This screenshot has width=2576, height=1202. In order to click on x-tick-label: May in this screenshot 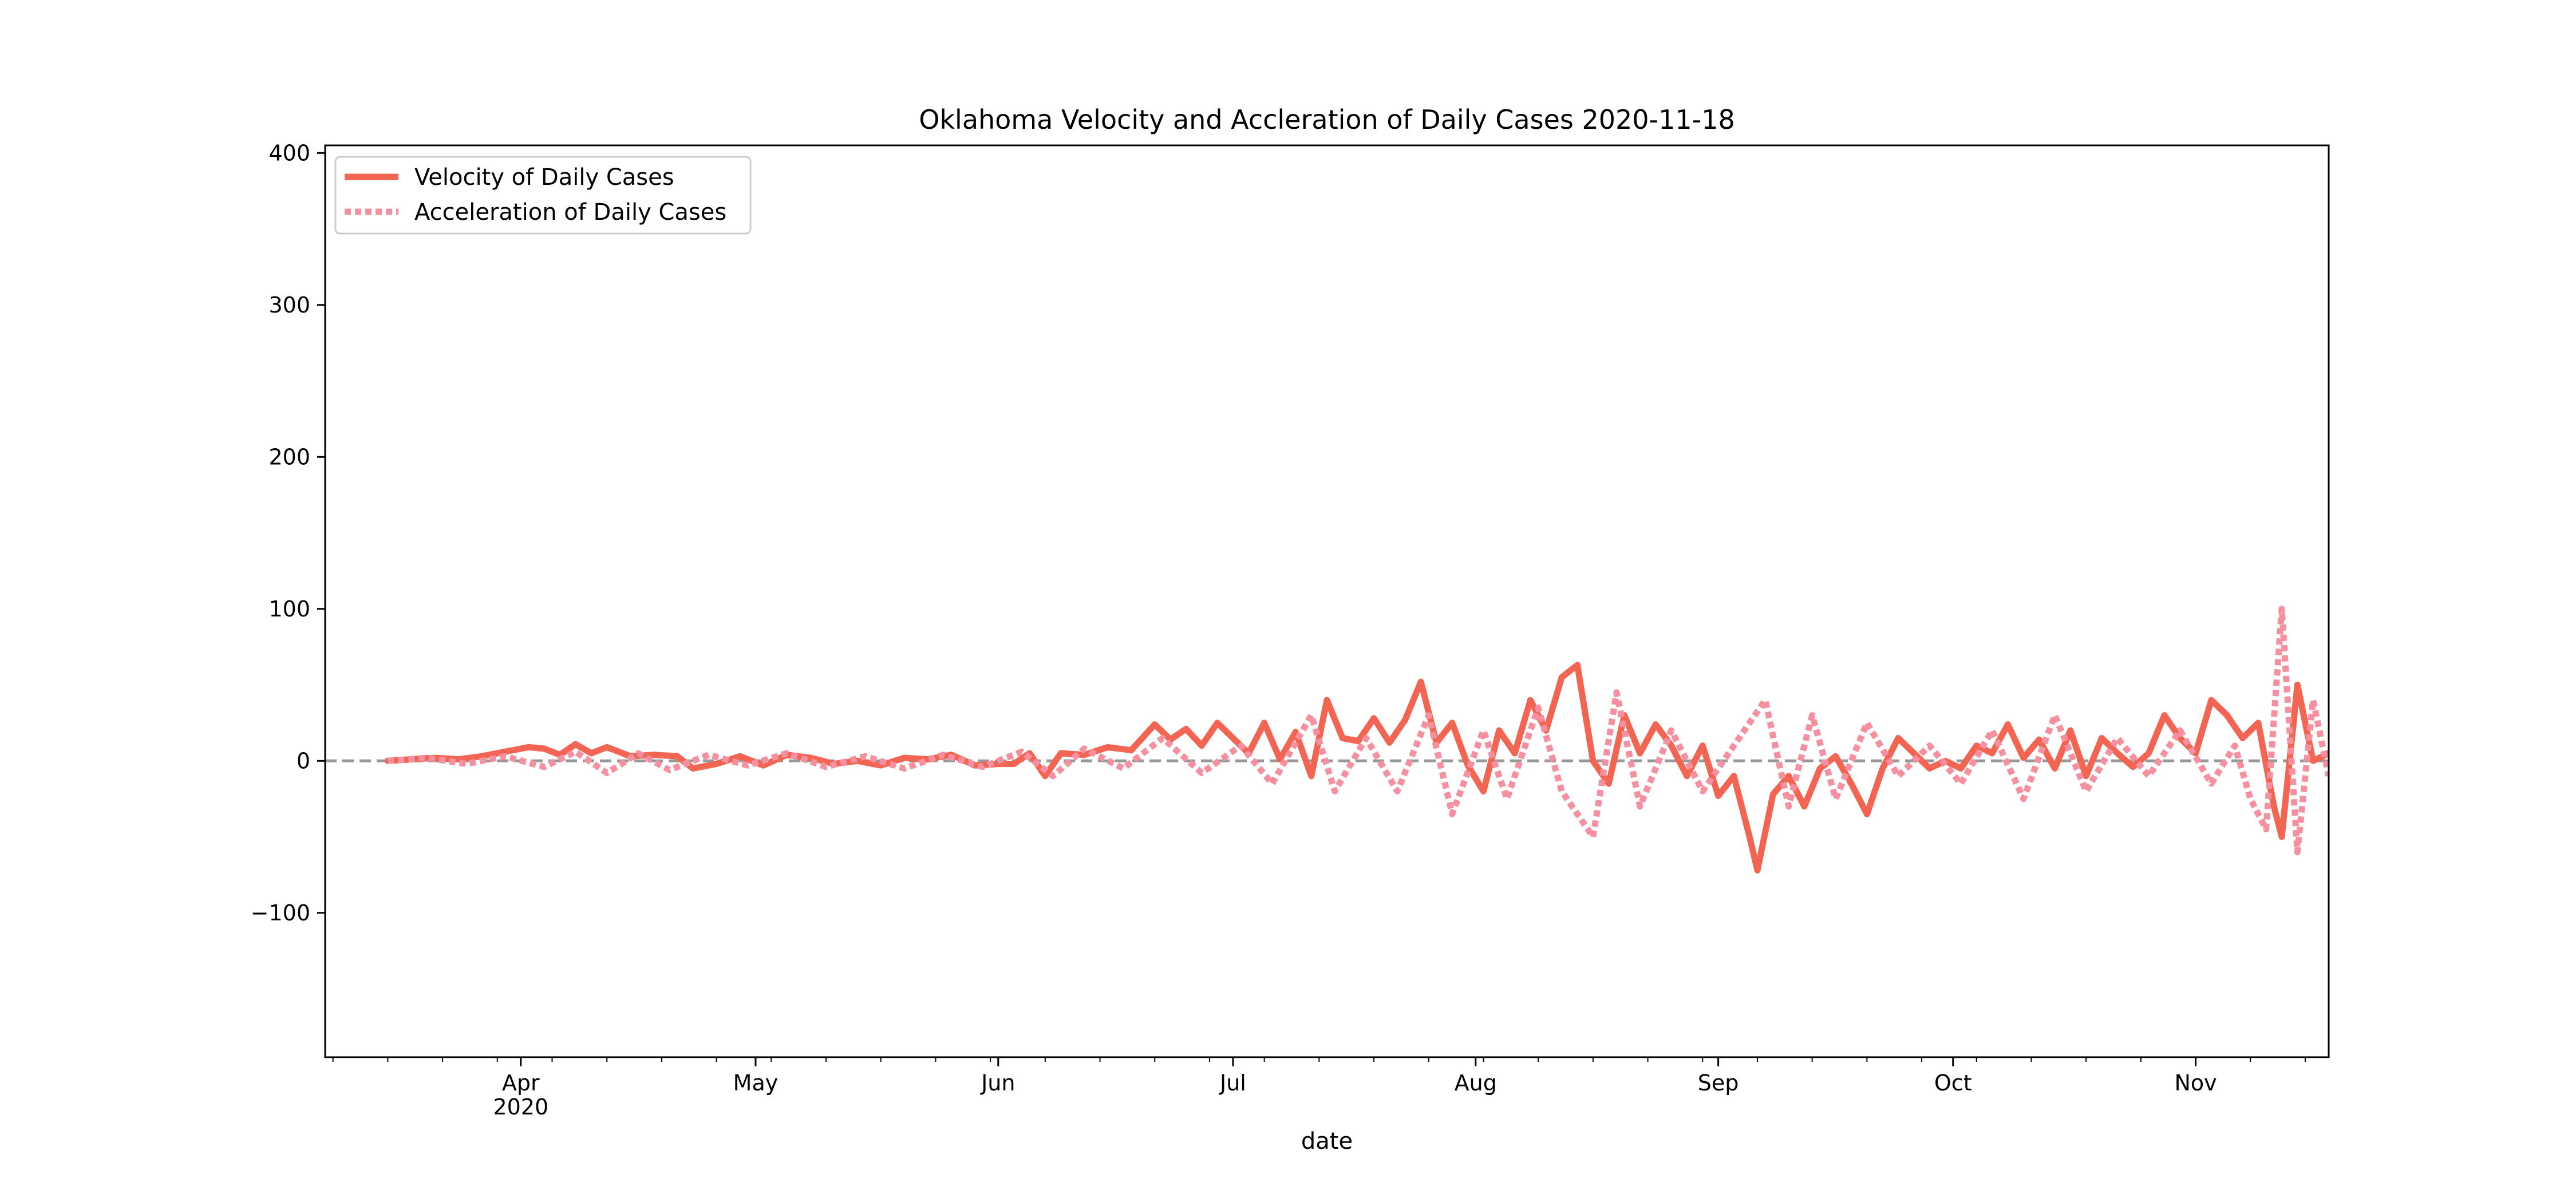, I will do `click(756, 1083)`.